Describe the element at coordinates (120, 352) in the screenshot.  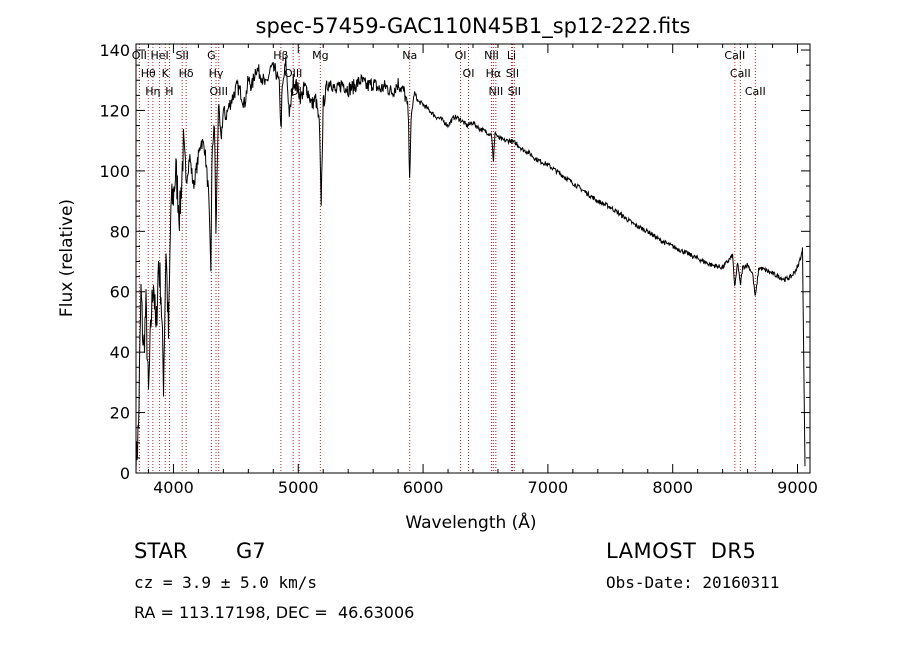
I see `y-tick-label: 40` at that location.